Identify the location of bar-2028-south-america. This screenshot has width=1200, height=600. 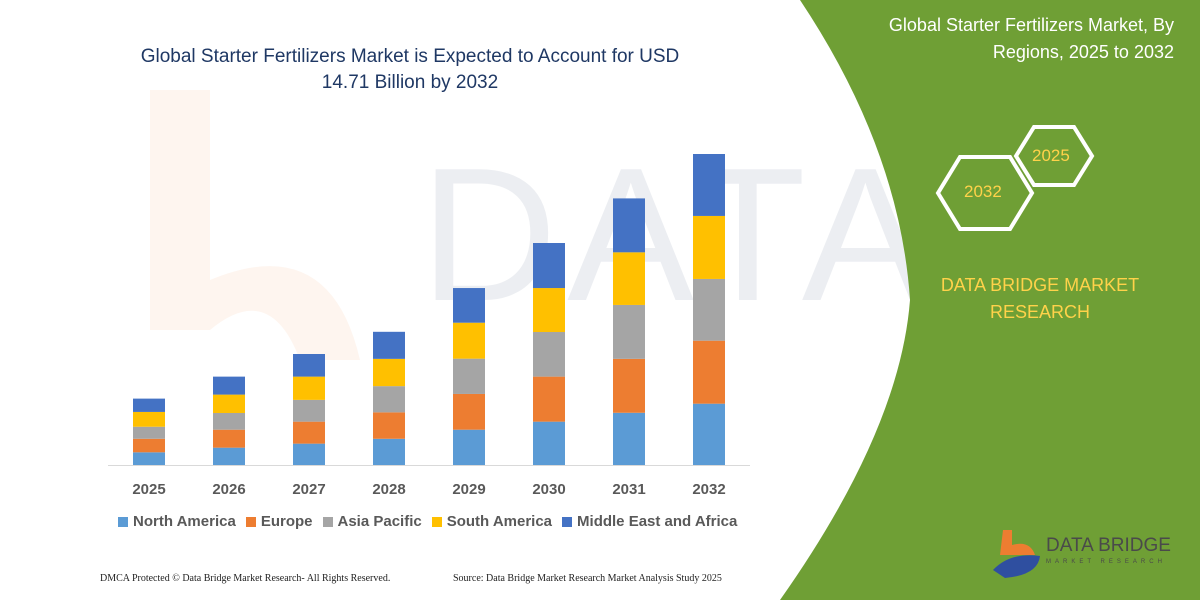
(389, 372).